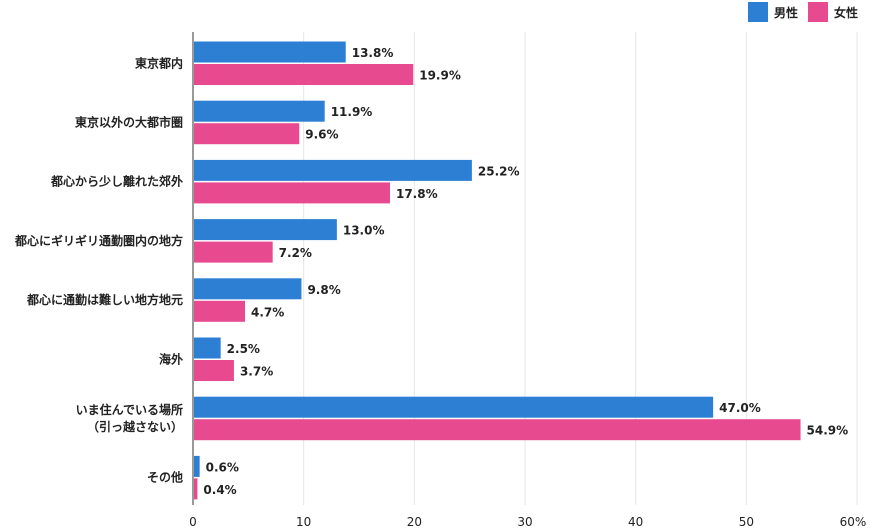 The image size is (870, 532). Describe the element at coordinates (243, 349) in the screenshot. I see `data-label: 2.5%` at that location.